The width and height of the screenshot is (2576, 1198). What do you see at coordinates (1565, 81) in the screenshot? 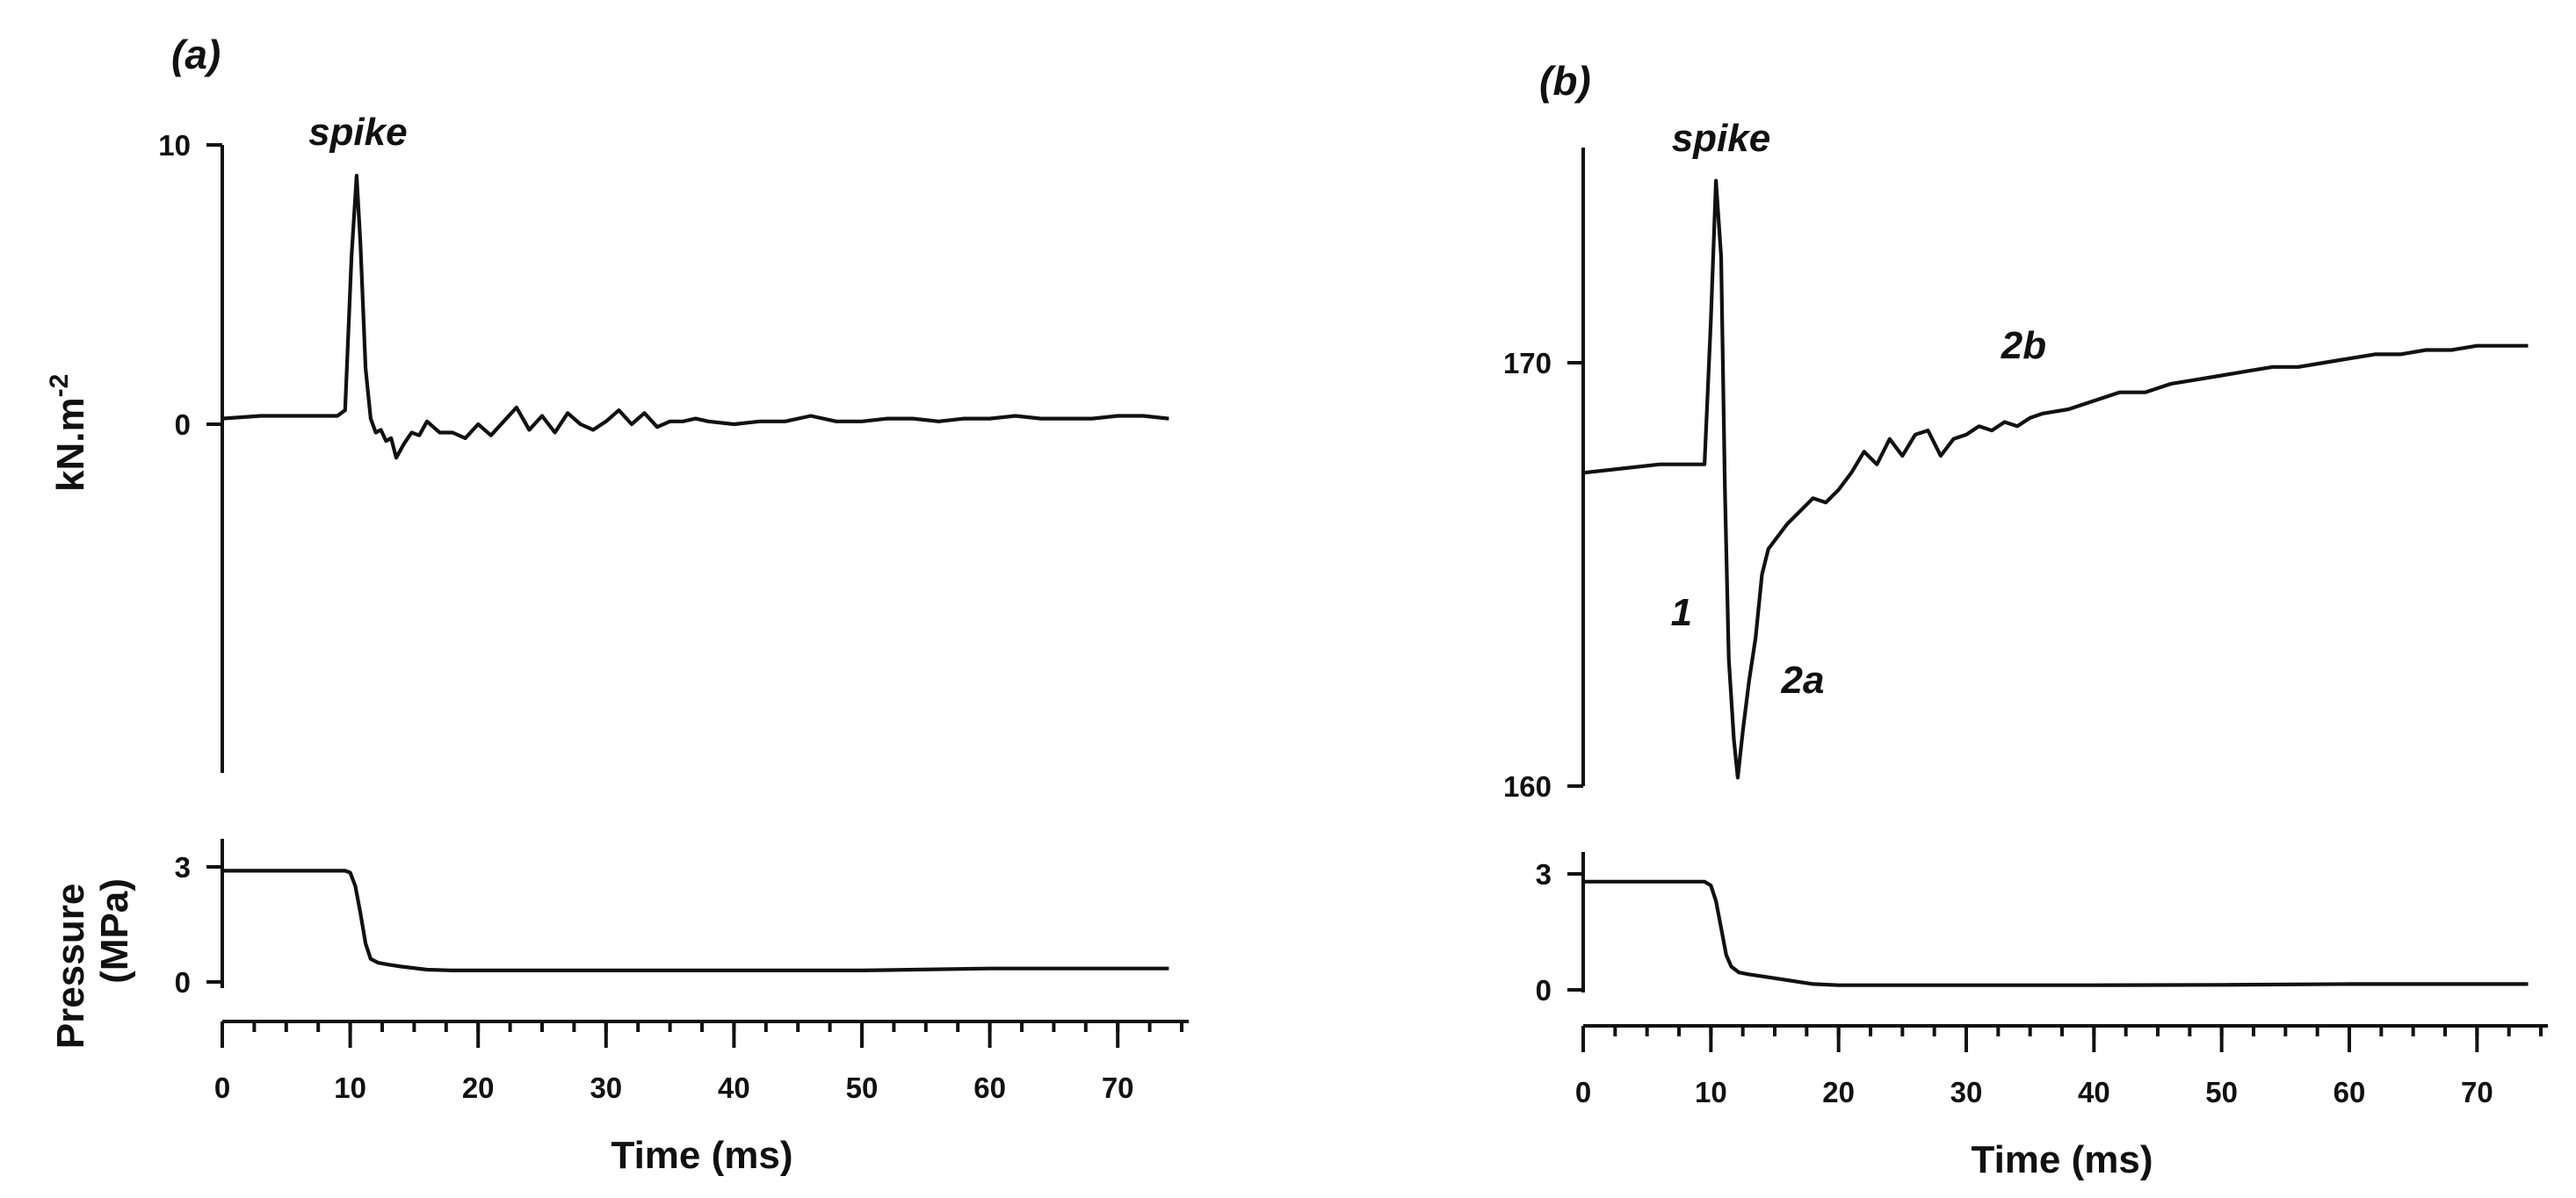
I see `panel-label: (b)` at bounding box center [1565, 81].